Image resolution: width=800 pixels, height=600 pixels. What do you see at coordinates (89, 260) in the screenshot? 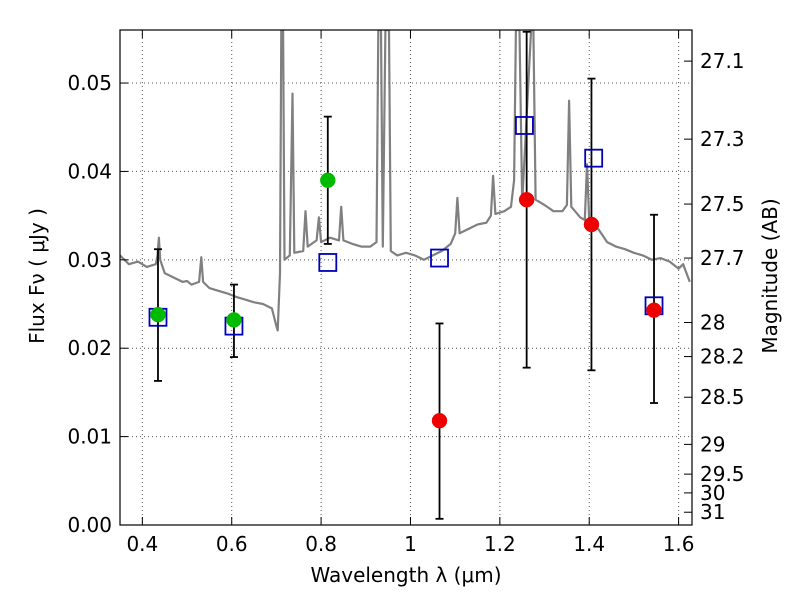
I see `y-tick-label: 0.03` at bounding box center [89, 260].